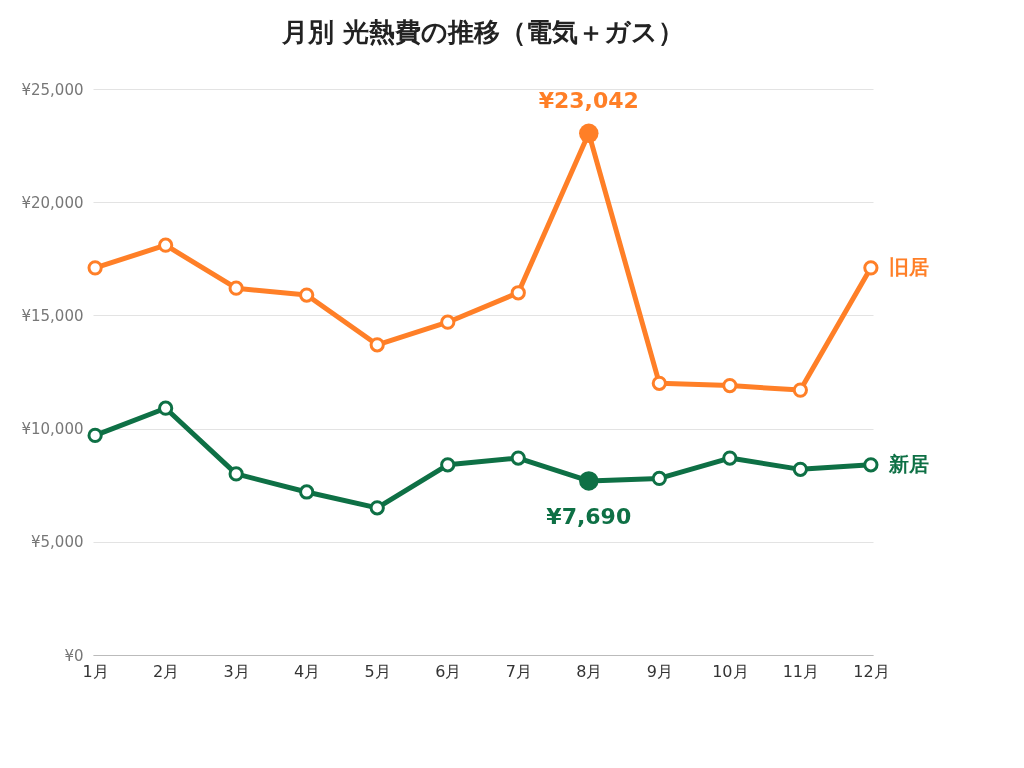  What do you see at coordinates (518, 671) in the screenshot?
I see `x-tick-label: 7月` at bounding box center [518, 671].